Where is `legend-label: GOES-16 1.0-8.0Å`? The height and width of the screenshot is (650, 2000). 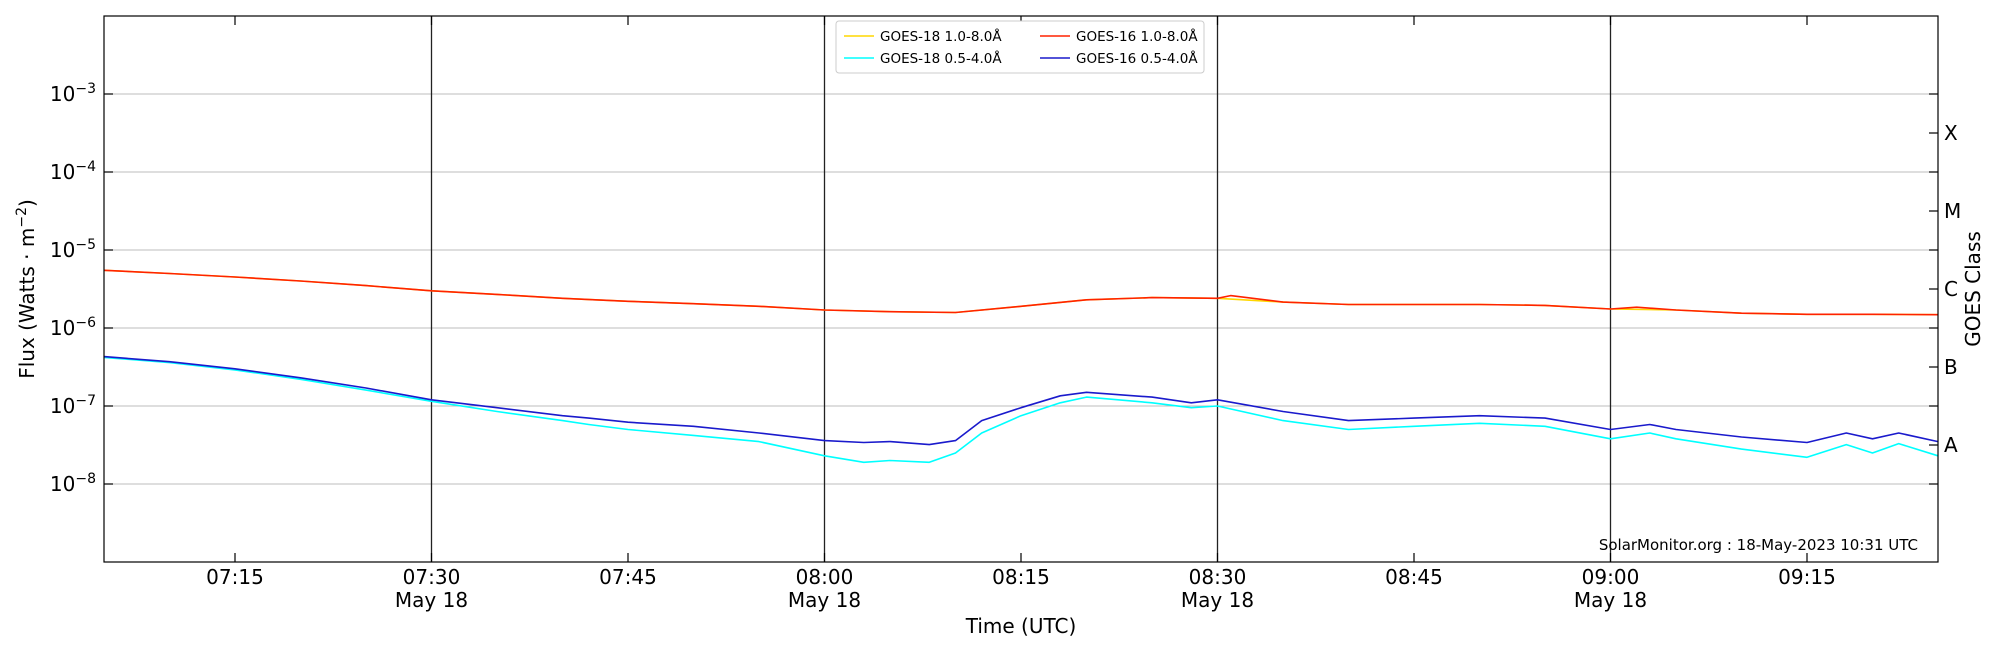
legend-label: GOES-16 1.0-8.0Å is located at coordinates (1137, 36).